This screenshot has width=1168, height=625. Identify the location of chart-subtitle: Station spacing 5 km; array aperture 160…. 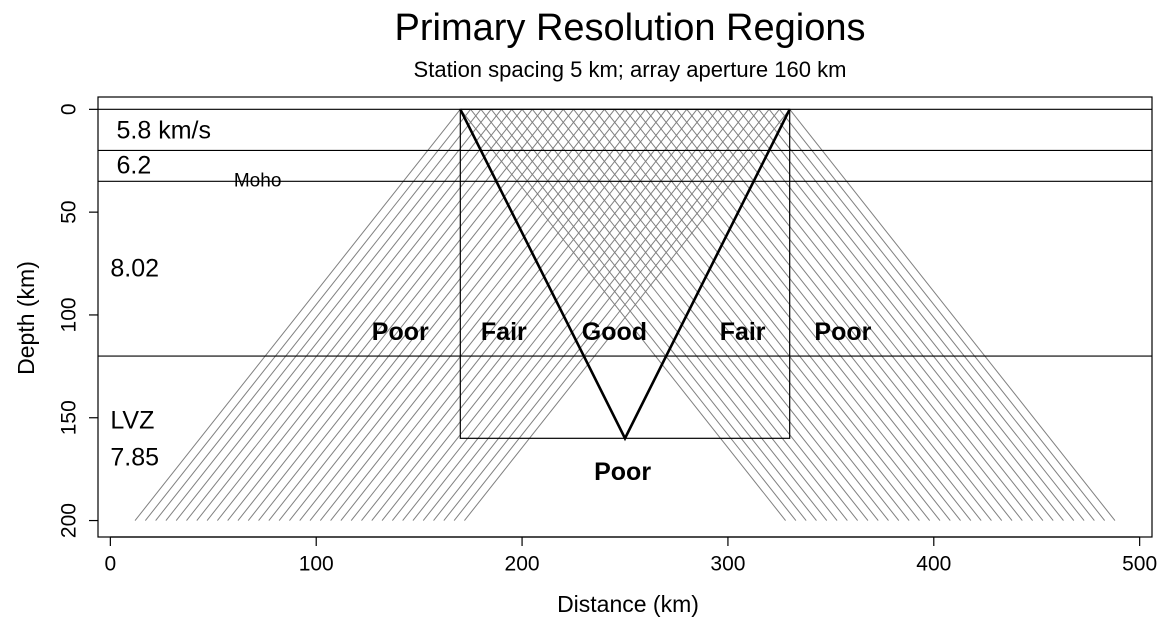
(630, 69).